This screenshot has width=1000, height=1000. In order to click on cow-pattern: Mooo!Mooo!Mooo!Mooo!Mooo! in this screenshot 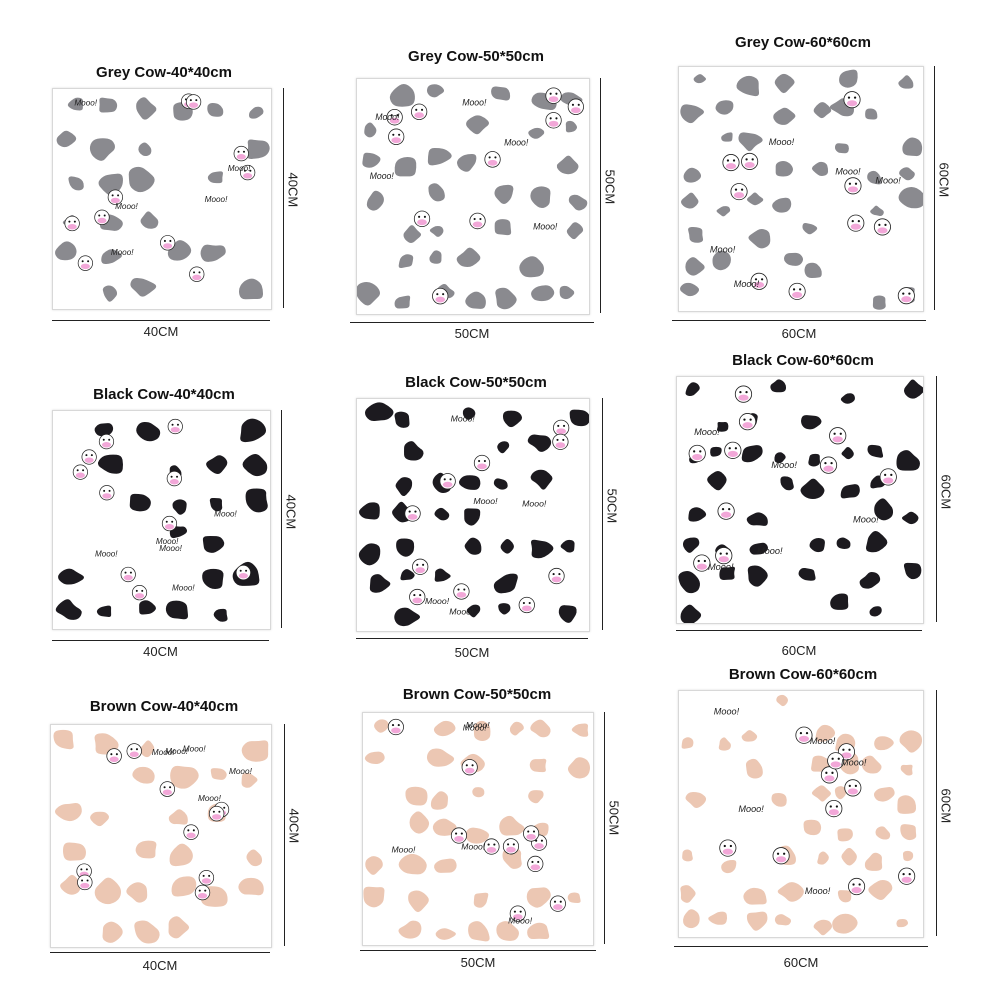, I will do `click(161, 520)`.